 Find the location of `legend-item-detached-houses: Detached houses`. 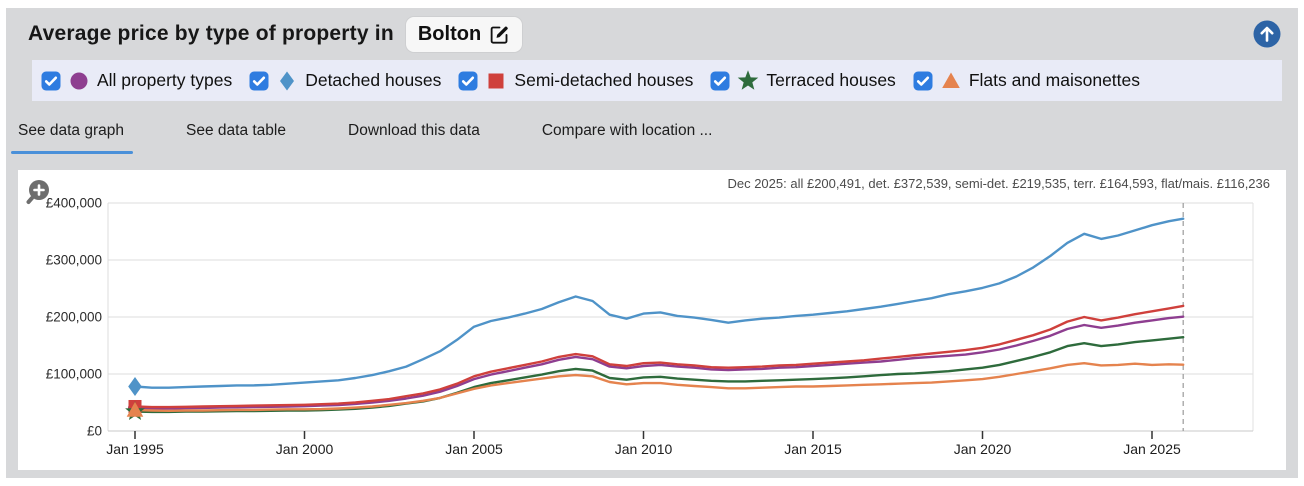

legend-item-detached-houses: Detached houses is located at coordinates (345, 81).